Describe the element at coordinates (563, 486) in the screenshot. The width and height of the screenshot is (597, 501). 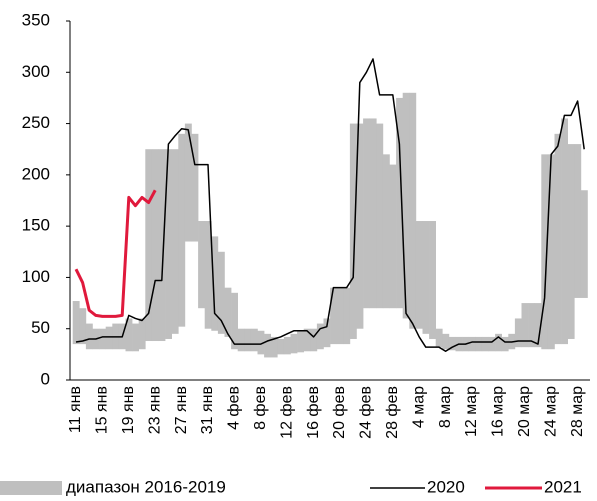
I see `legend-label: 2021` at that location.